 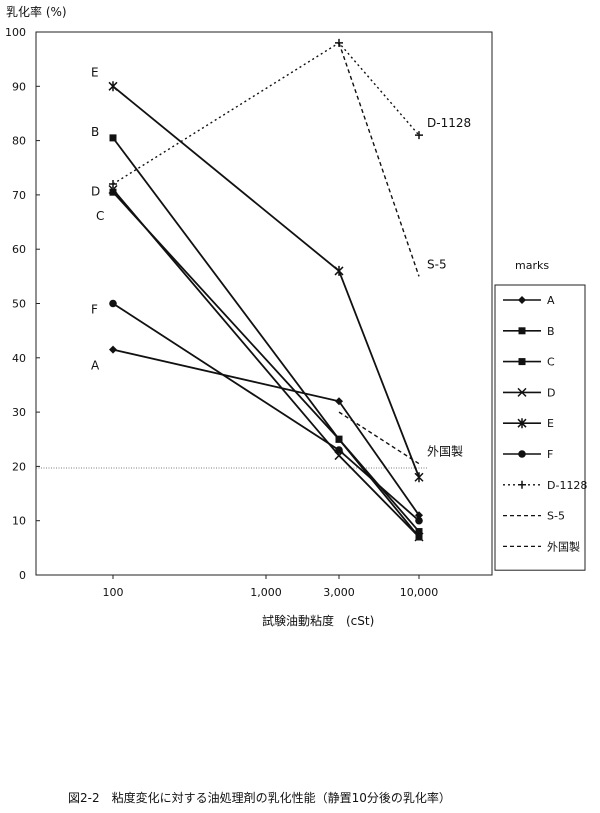 What do you see at coordinates (19, 249) in the screenshot?
I see `y-tick-label: 60` at bounding box center [19, 249].